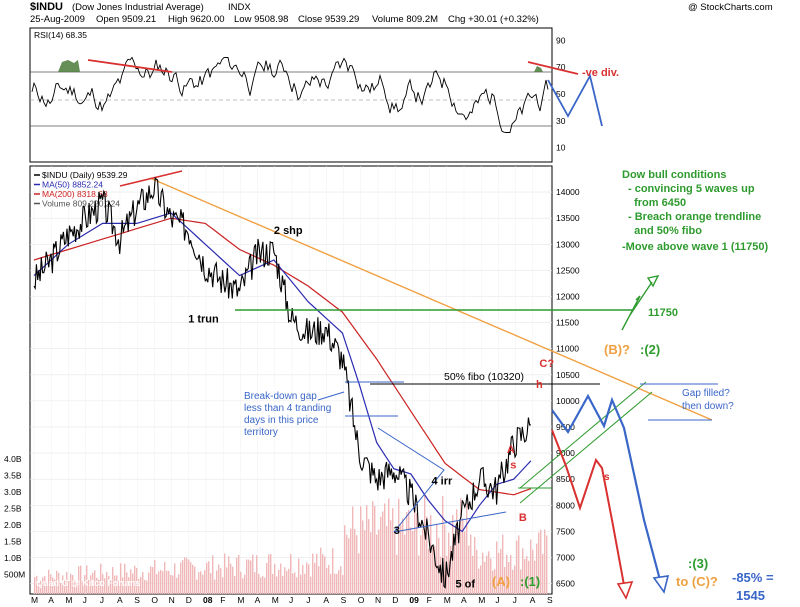 This screenshot has height=607, width=800. What do you see at coordinates (395, 600) in the screenshot?
I see `month-tick-label: D` at bounding box center [395, 600].